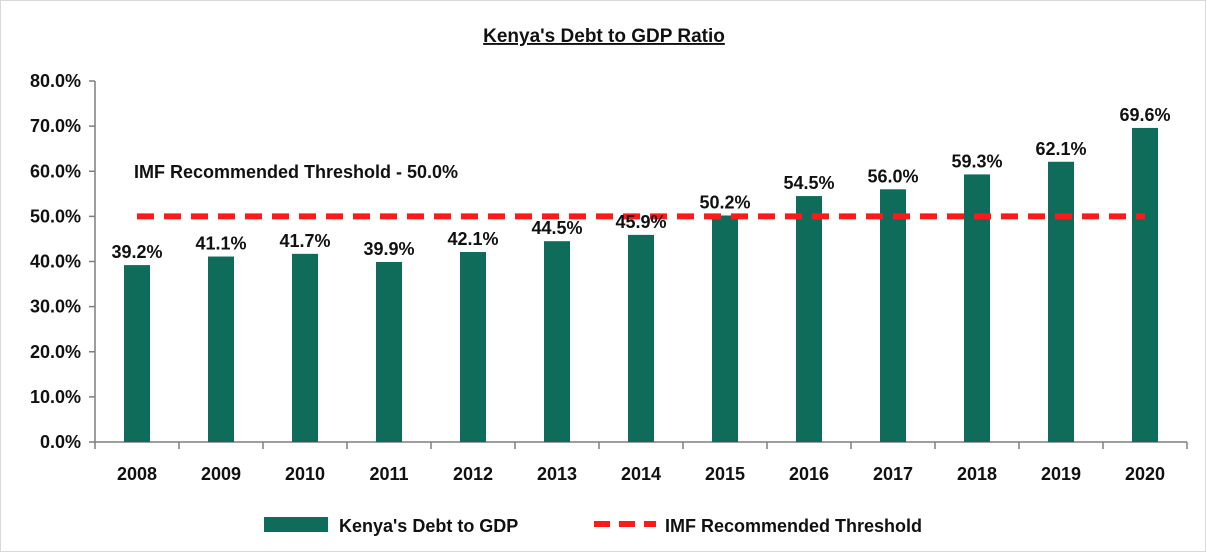  What do you see at coordinates (388, 249) in the screenshot?
I see `data-label: 39.9%` at bounding box center [388, 249].